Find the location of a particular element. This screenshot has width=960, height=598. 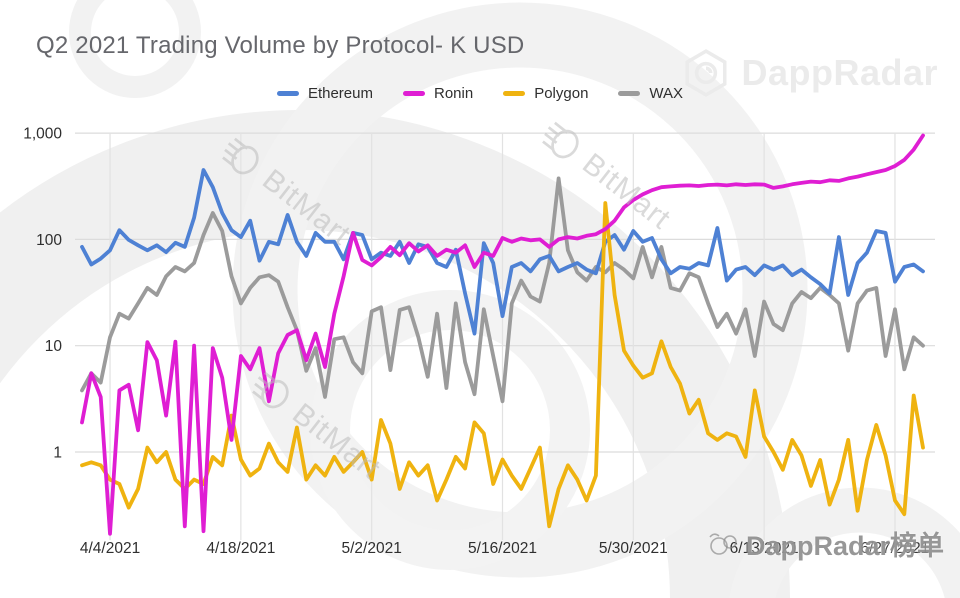

legend-item-wax: WAX is located at coordinates (650, 93).